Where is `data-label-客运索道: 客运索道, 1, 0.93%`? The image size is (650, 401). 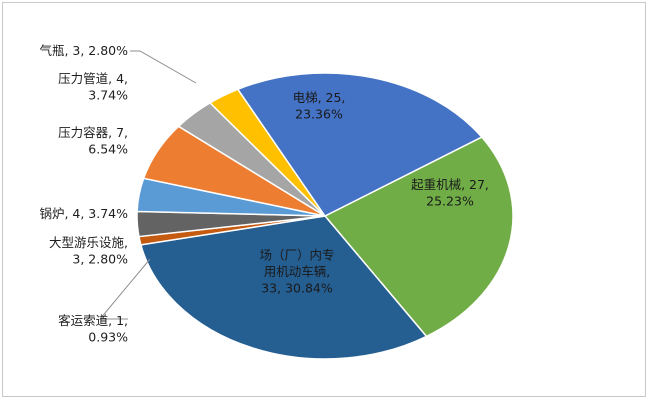
data-label-客运索道: 客运索道, 1, 0.93% is located at coordinates (93, 329).